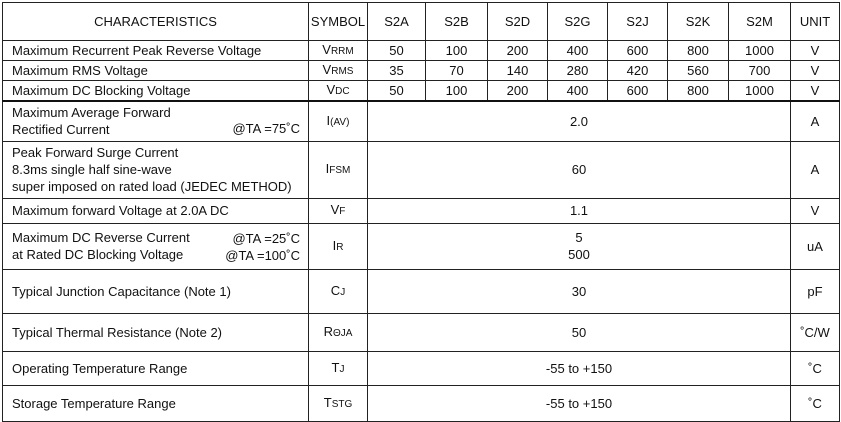 The height and width of the screenshot is (422, 841). Describe the element at coordinates (155, 50) in the screenshot. I see `characteristic-cell: Maximum Recurrent Peak Reverse Voltage` at that location.